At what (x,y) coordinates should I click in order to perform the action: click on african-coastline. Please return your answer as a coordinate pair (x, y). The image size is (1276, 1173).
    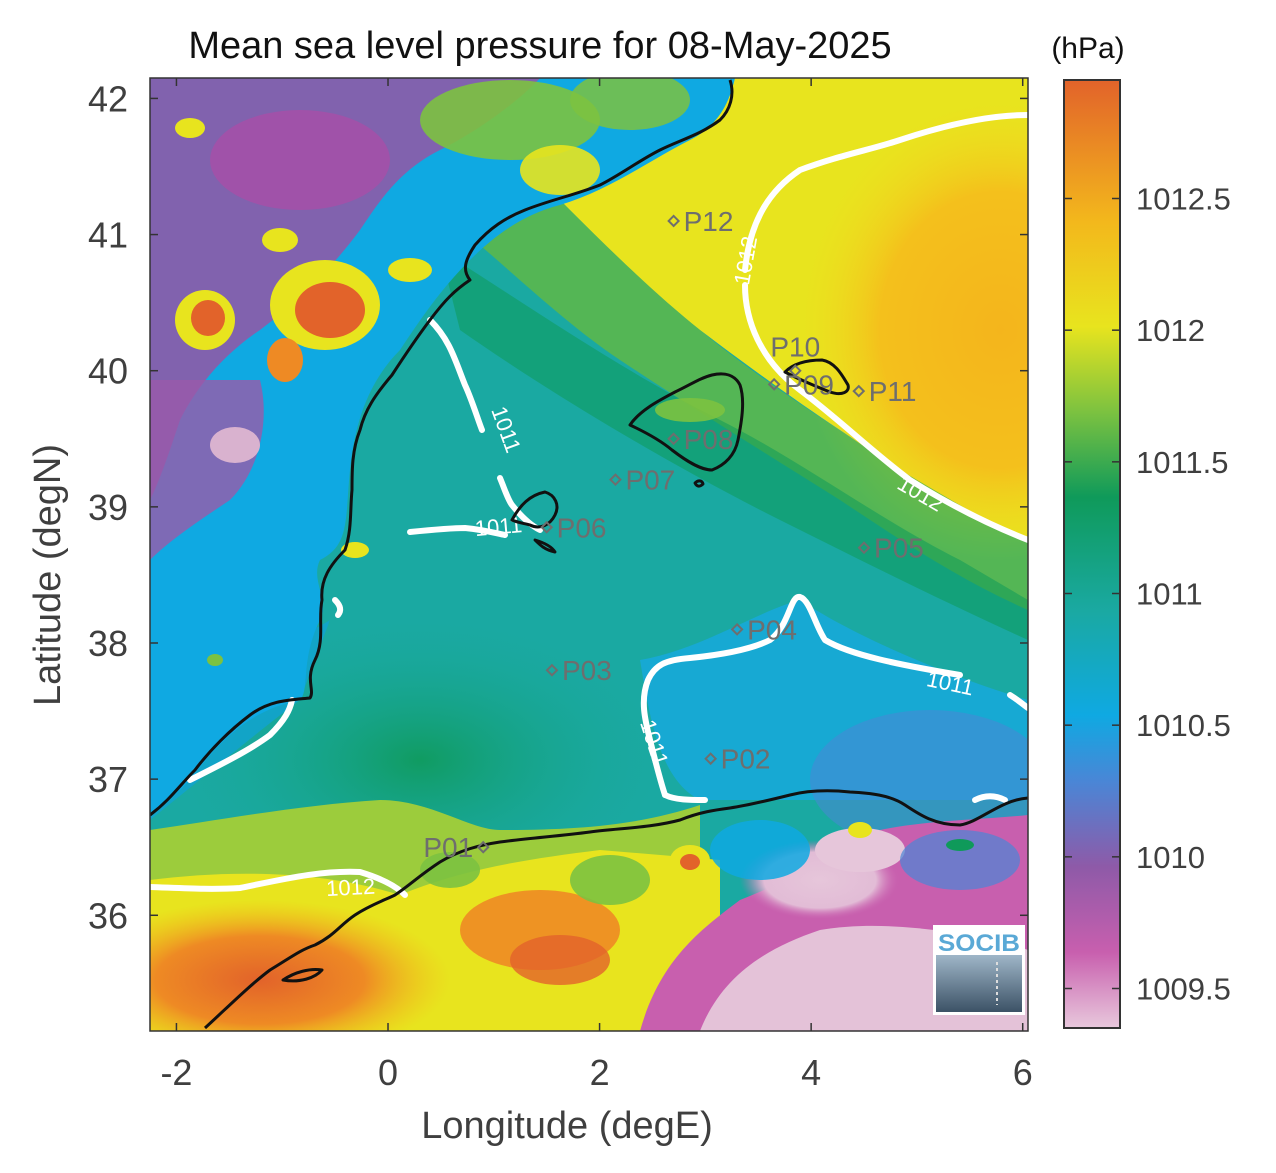
    Looking at the image, I should click on (615, 909).